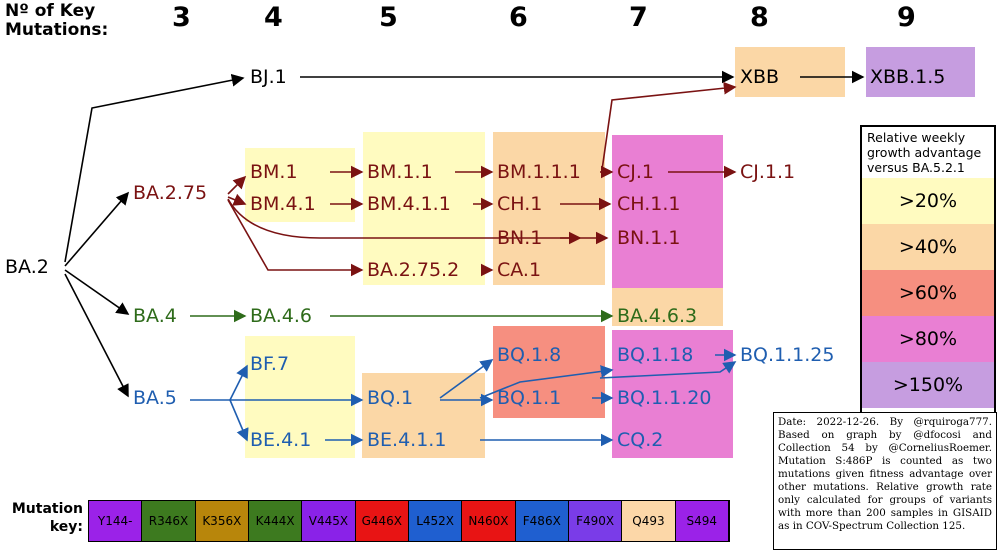  Describe the element at coordinates (928, 339) in the screenshot. I see `legend-item: >80%` at that location.